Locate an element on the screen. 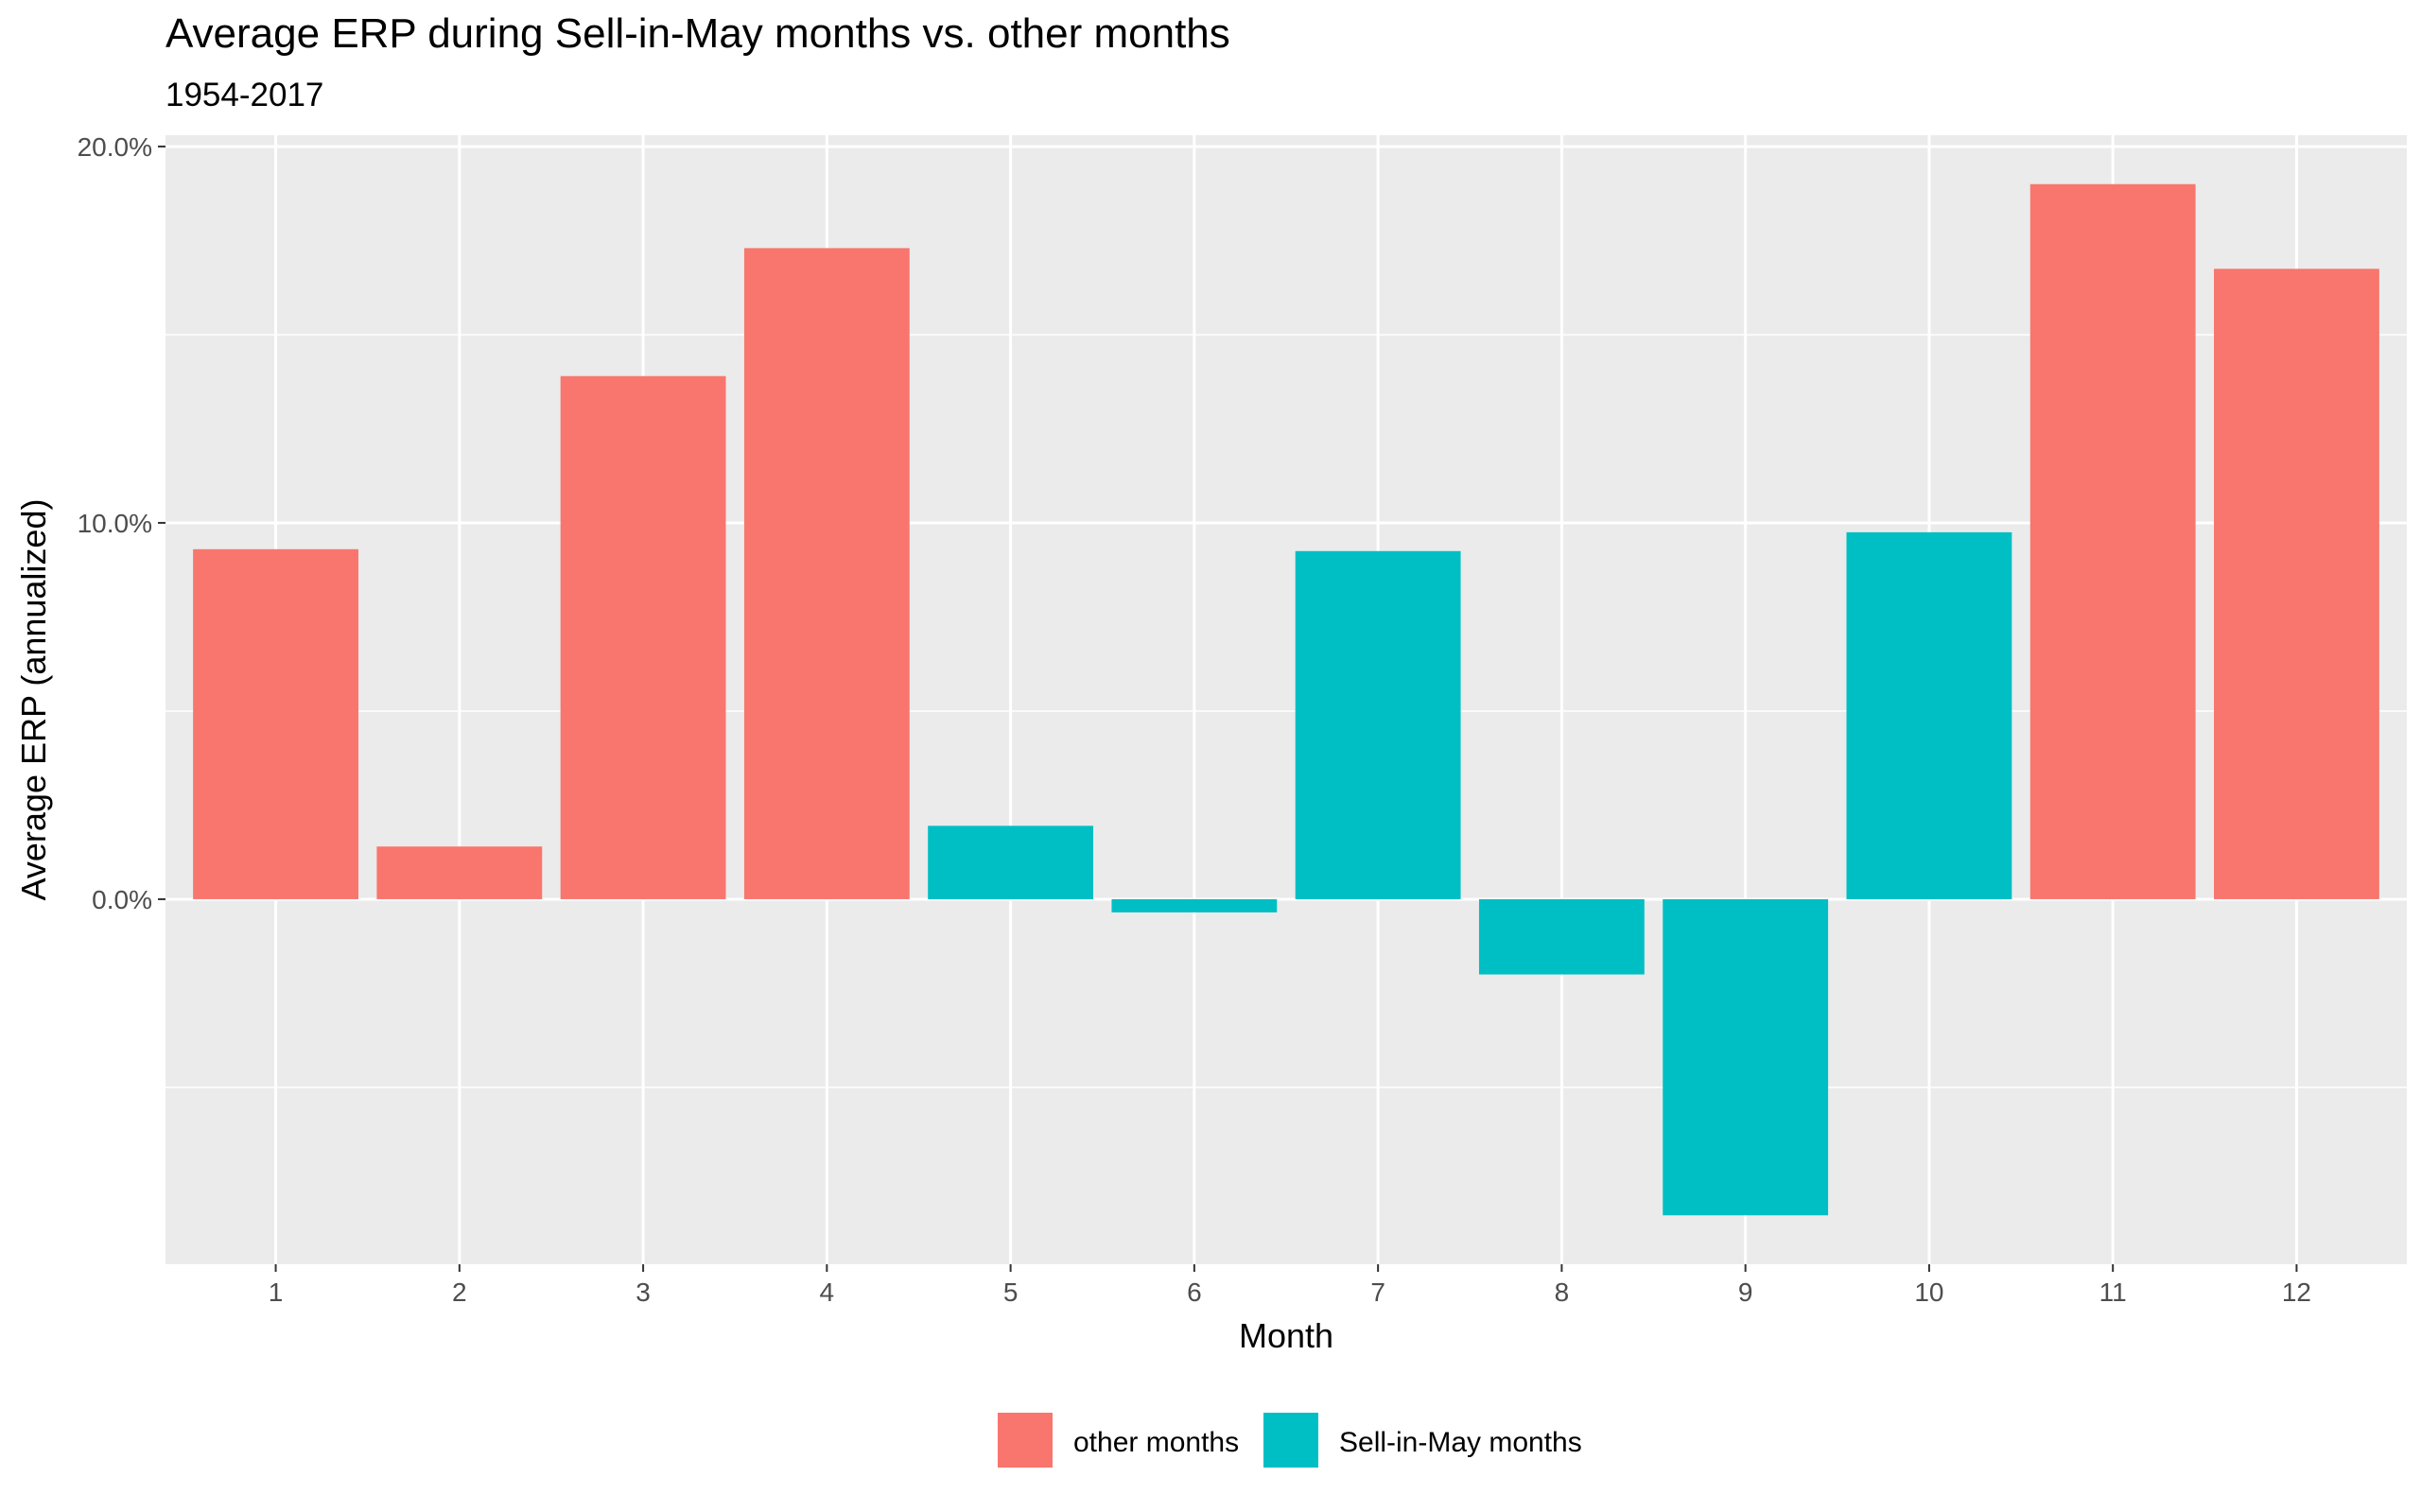  x-tick-label: 10 is located at coordinates (1928, 1292).